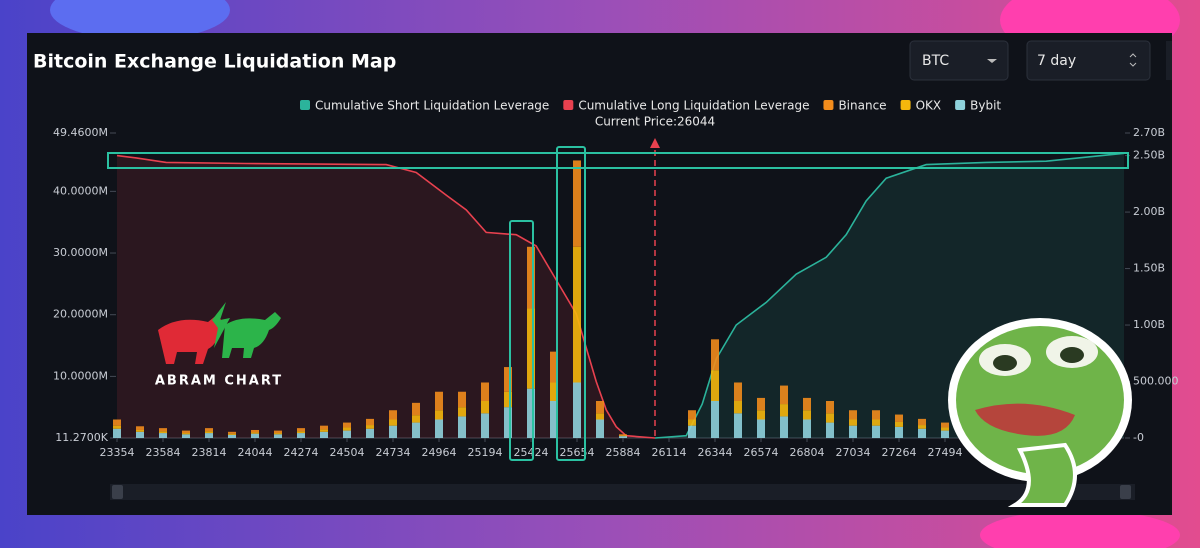 The width and height of the screenshot is (1200, 548). Describe the element at coordinates (301, 452) in the screenshot. I see `x-tick-label: 24274` at that location.